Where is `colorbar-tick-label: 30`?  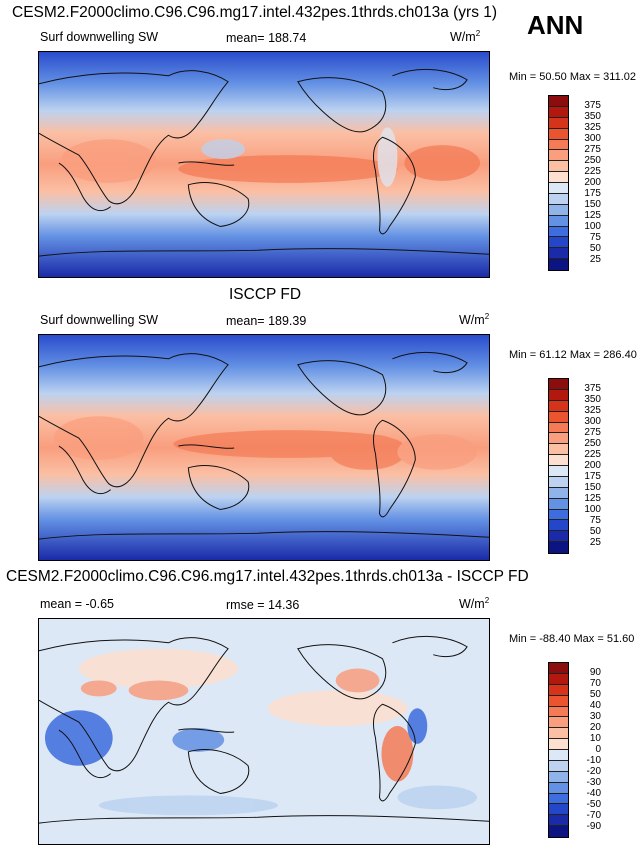 colorbar-tick-label: 30 is located at coordinates (595, 716).